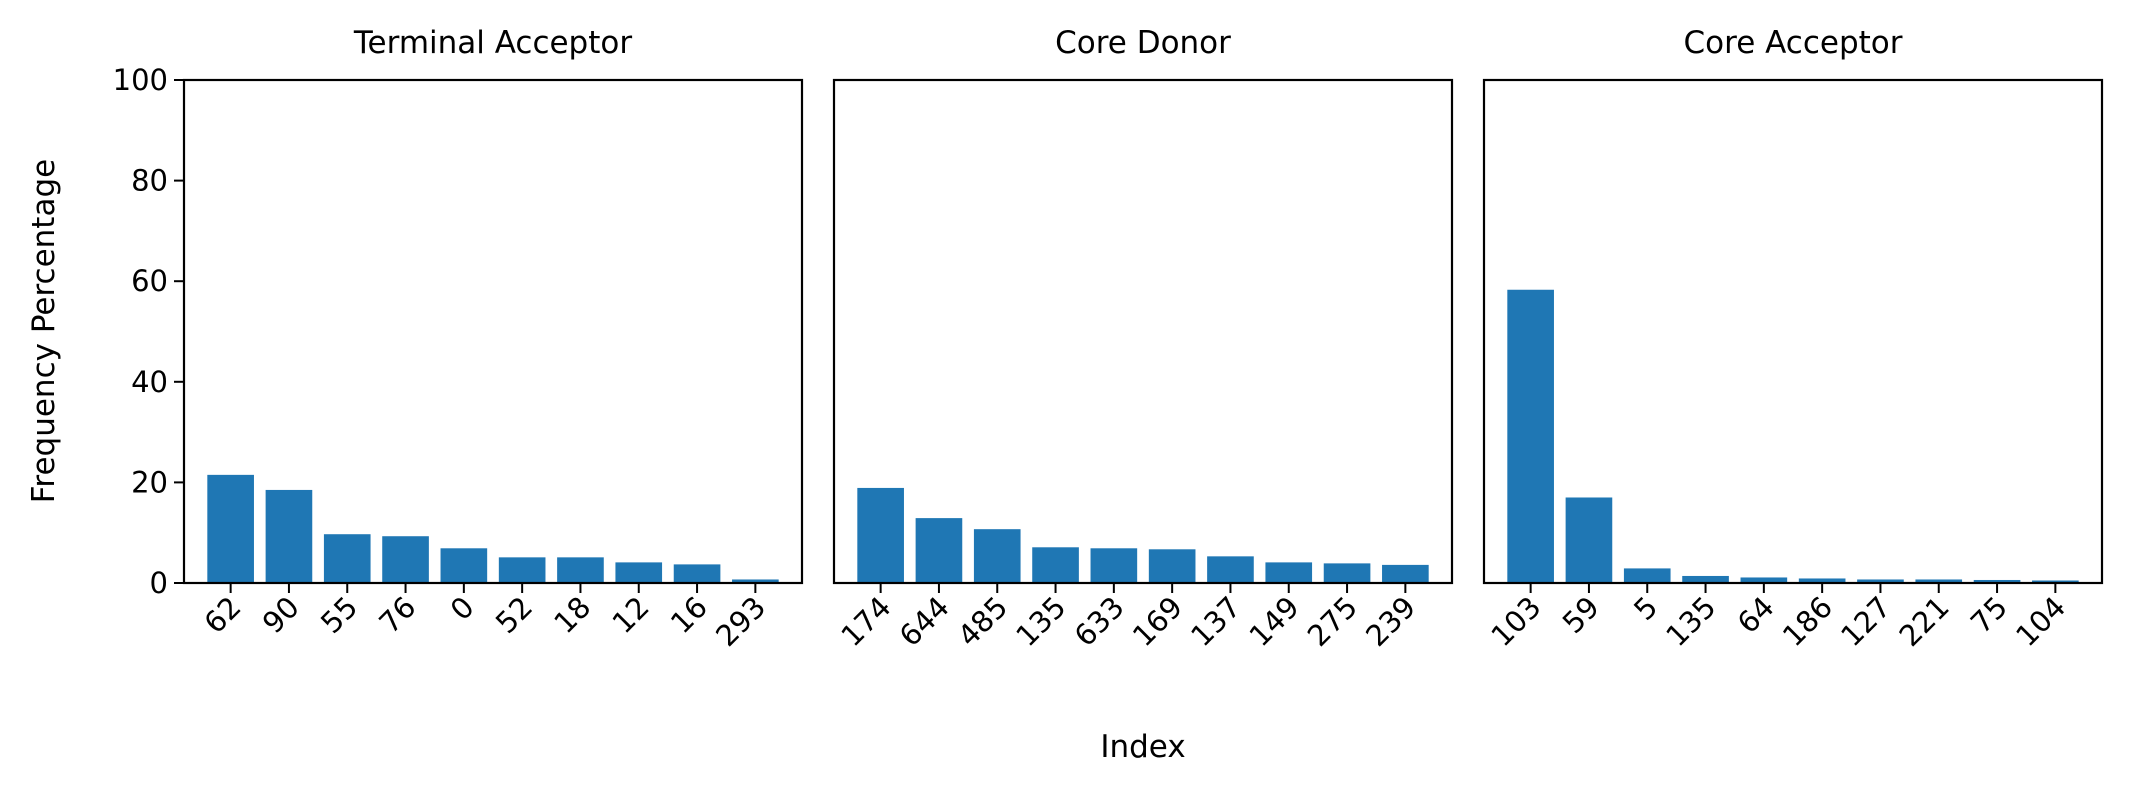 Image resolution: width=2137 pixels, height=794 pixels. What do you see at coordinates (140, 80) in the screenshot?
I see `y-tick-label-100: 100` at bounding box center [140, 80].